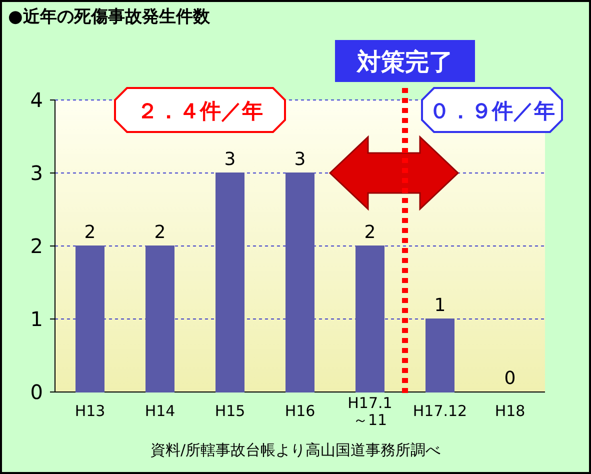 The image size is (591, 474). What do you see at coordinates (90, 411) in the screenshot?
I see `x-tick-label: H13` at bounding box center [90, 411].